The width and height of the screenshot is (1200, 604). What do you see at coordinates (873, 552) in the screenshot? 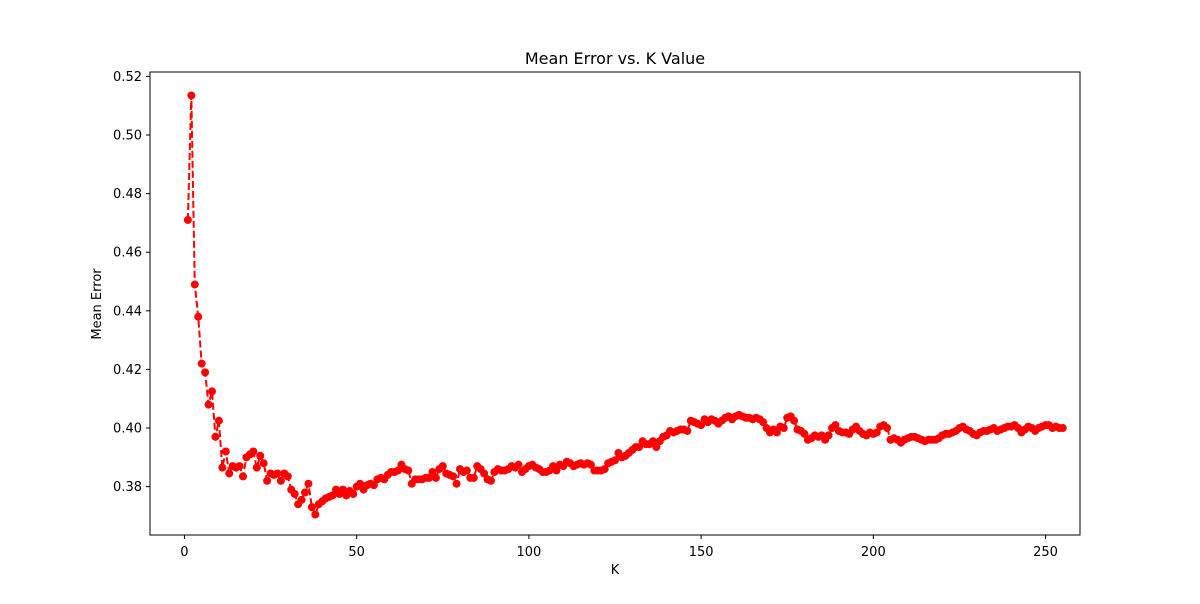
I see `x-tick-label: 200` at bounding box center [873, 552].